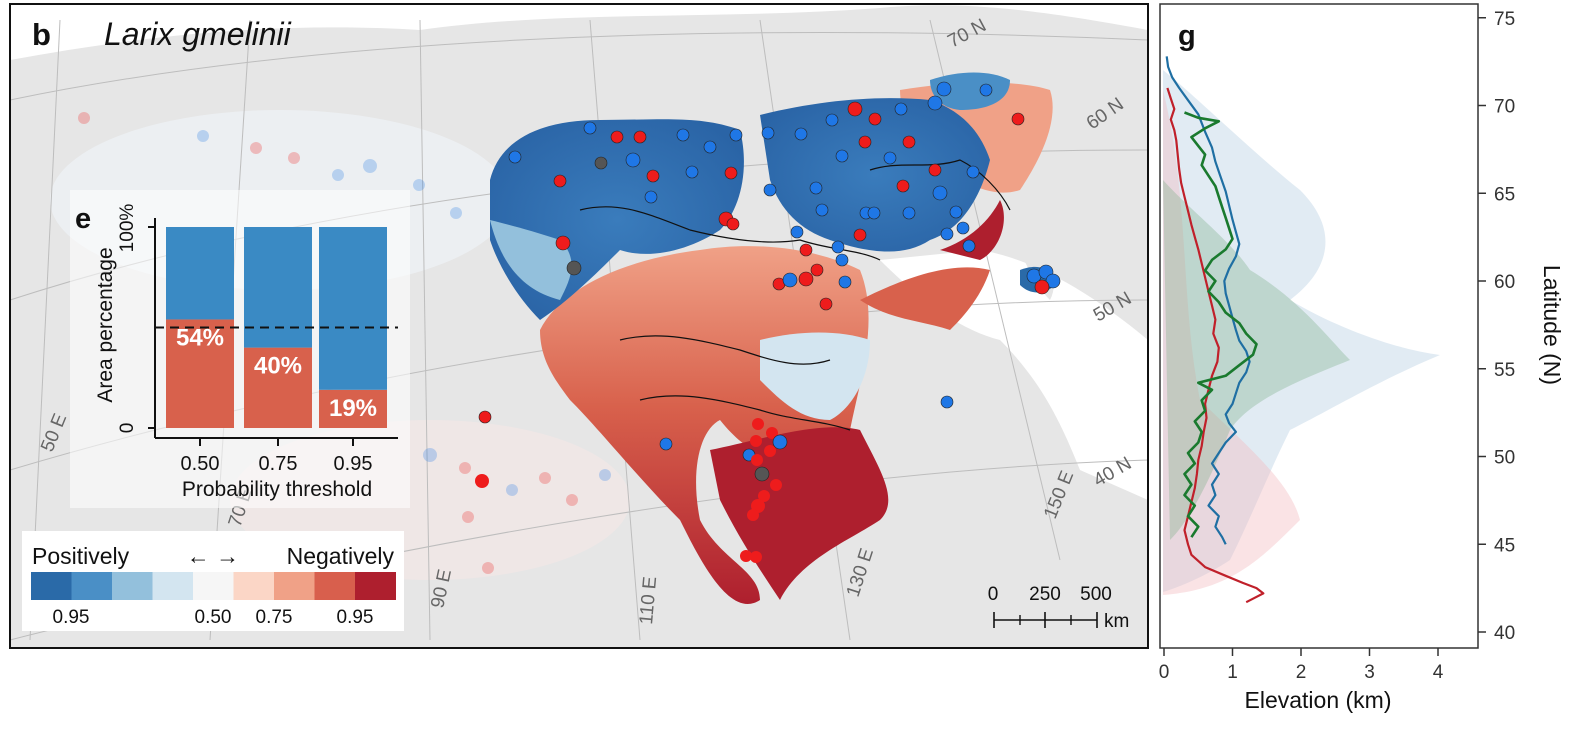 The image size is (1584, 742). Describe the element at coordinates (278, 464) in the screenshot. I see `e-xtick-label: 0.75` at that location.